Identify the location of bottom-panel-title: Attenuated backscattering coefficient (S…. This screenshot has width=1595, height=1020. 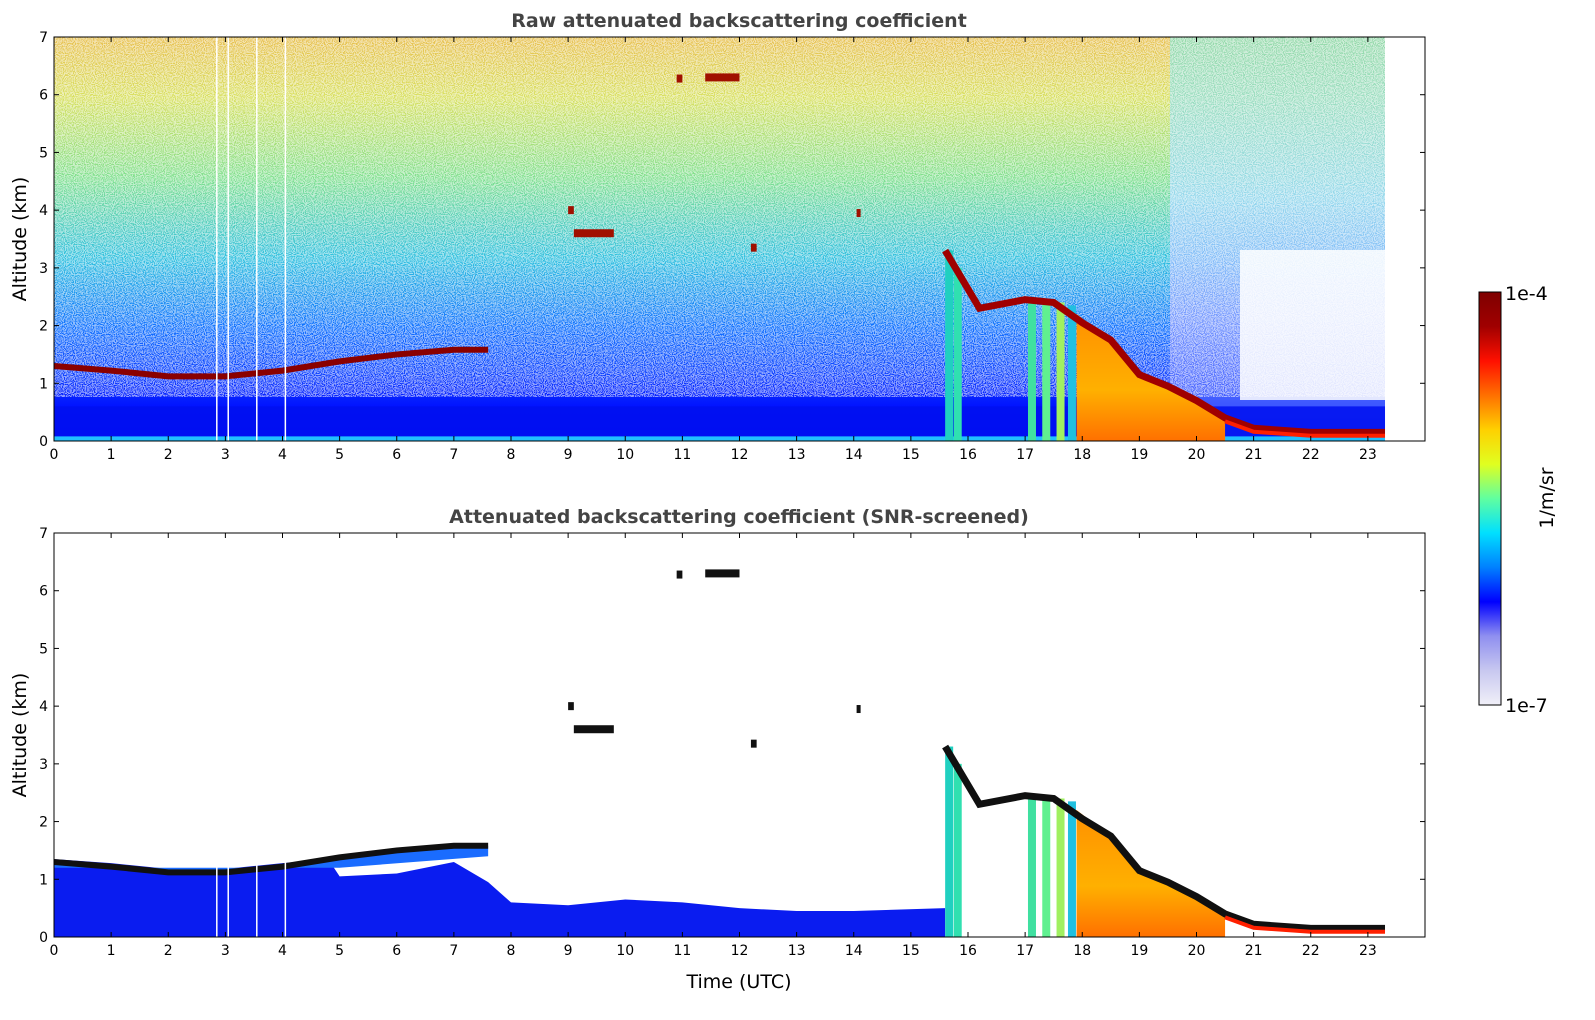
(739, 517).